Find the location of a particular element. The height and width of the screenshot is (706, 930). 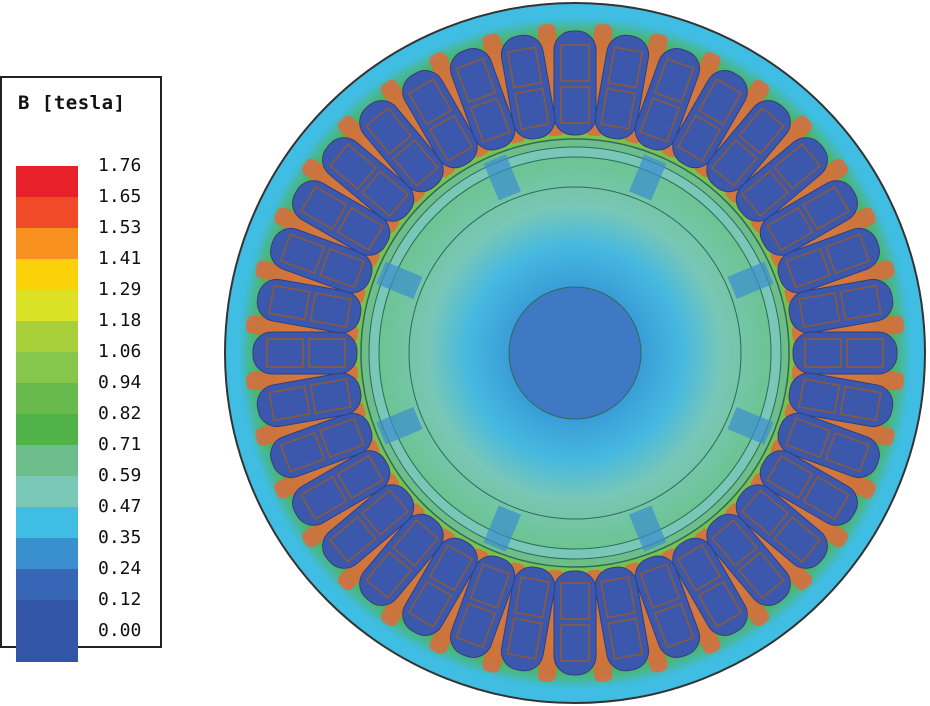

legend-label: 1.76 is located at coordinates (120, 165).